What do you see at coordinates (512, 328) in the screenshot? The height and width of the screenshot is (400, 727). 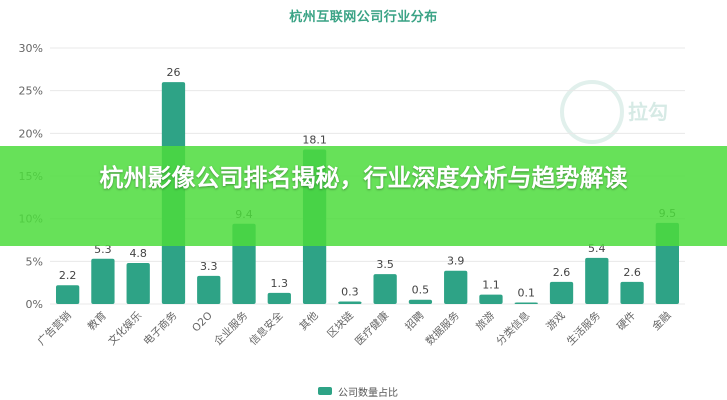 I see `x-tick-label: 分类信息` at bounding box center [512, 328].